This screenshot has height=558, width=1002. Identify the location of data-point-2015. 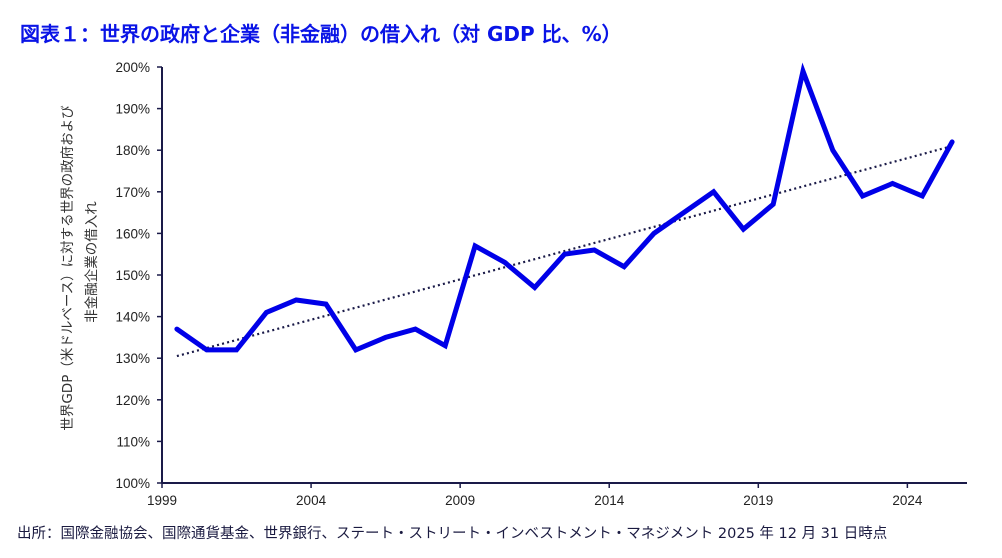
(653, 233).